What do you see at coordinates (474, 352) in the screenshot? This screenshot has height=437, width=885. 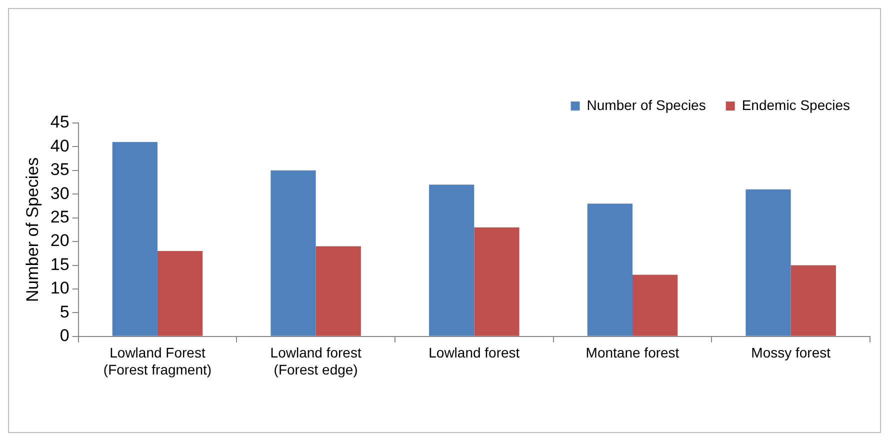 I see `x-tick-label: Lowland forest` at bounding box center [474, 352].